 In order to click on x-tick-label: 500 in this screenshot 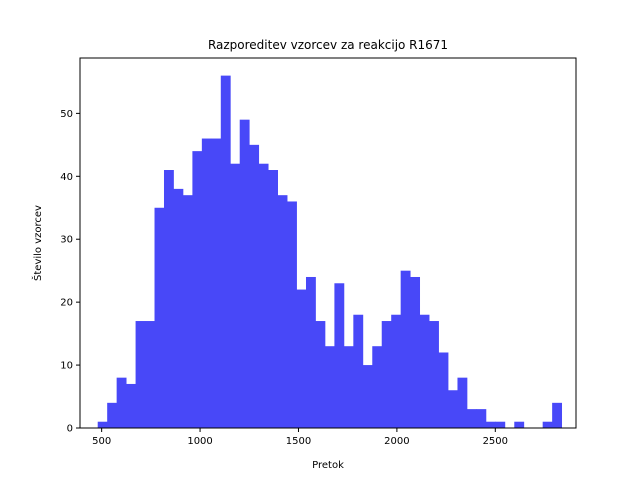, I will do `click(101, 441)`.